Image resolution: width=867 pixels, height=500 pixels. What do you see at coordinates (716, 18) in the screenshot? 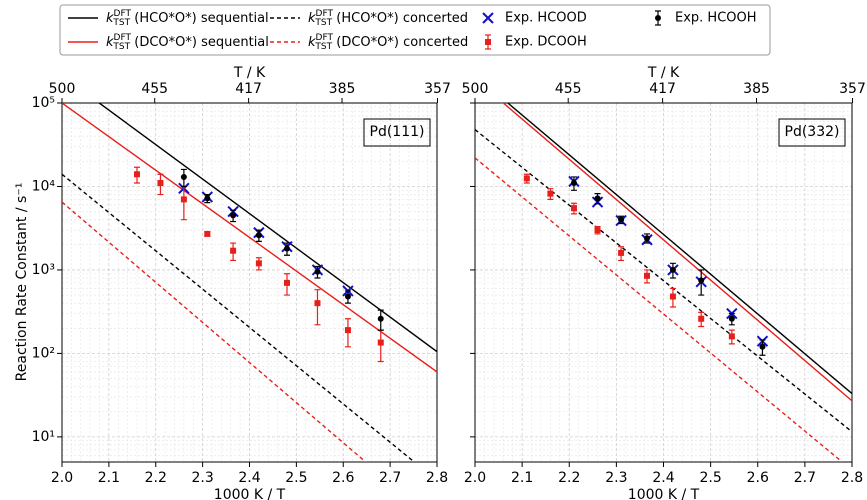
I see `legend-label: Exp. HCOOH` at bounding box center [716, 18].